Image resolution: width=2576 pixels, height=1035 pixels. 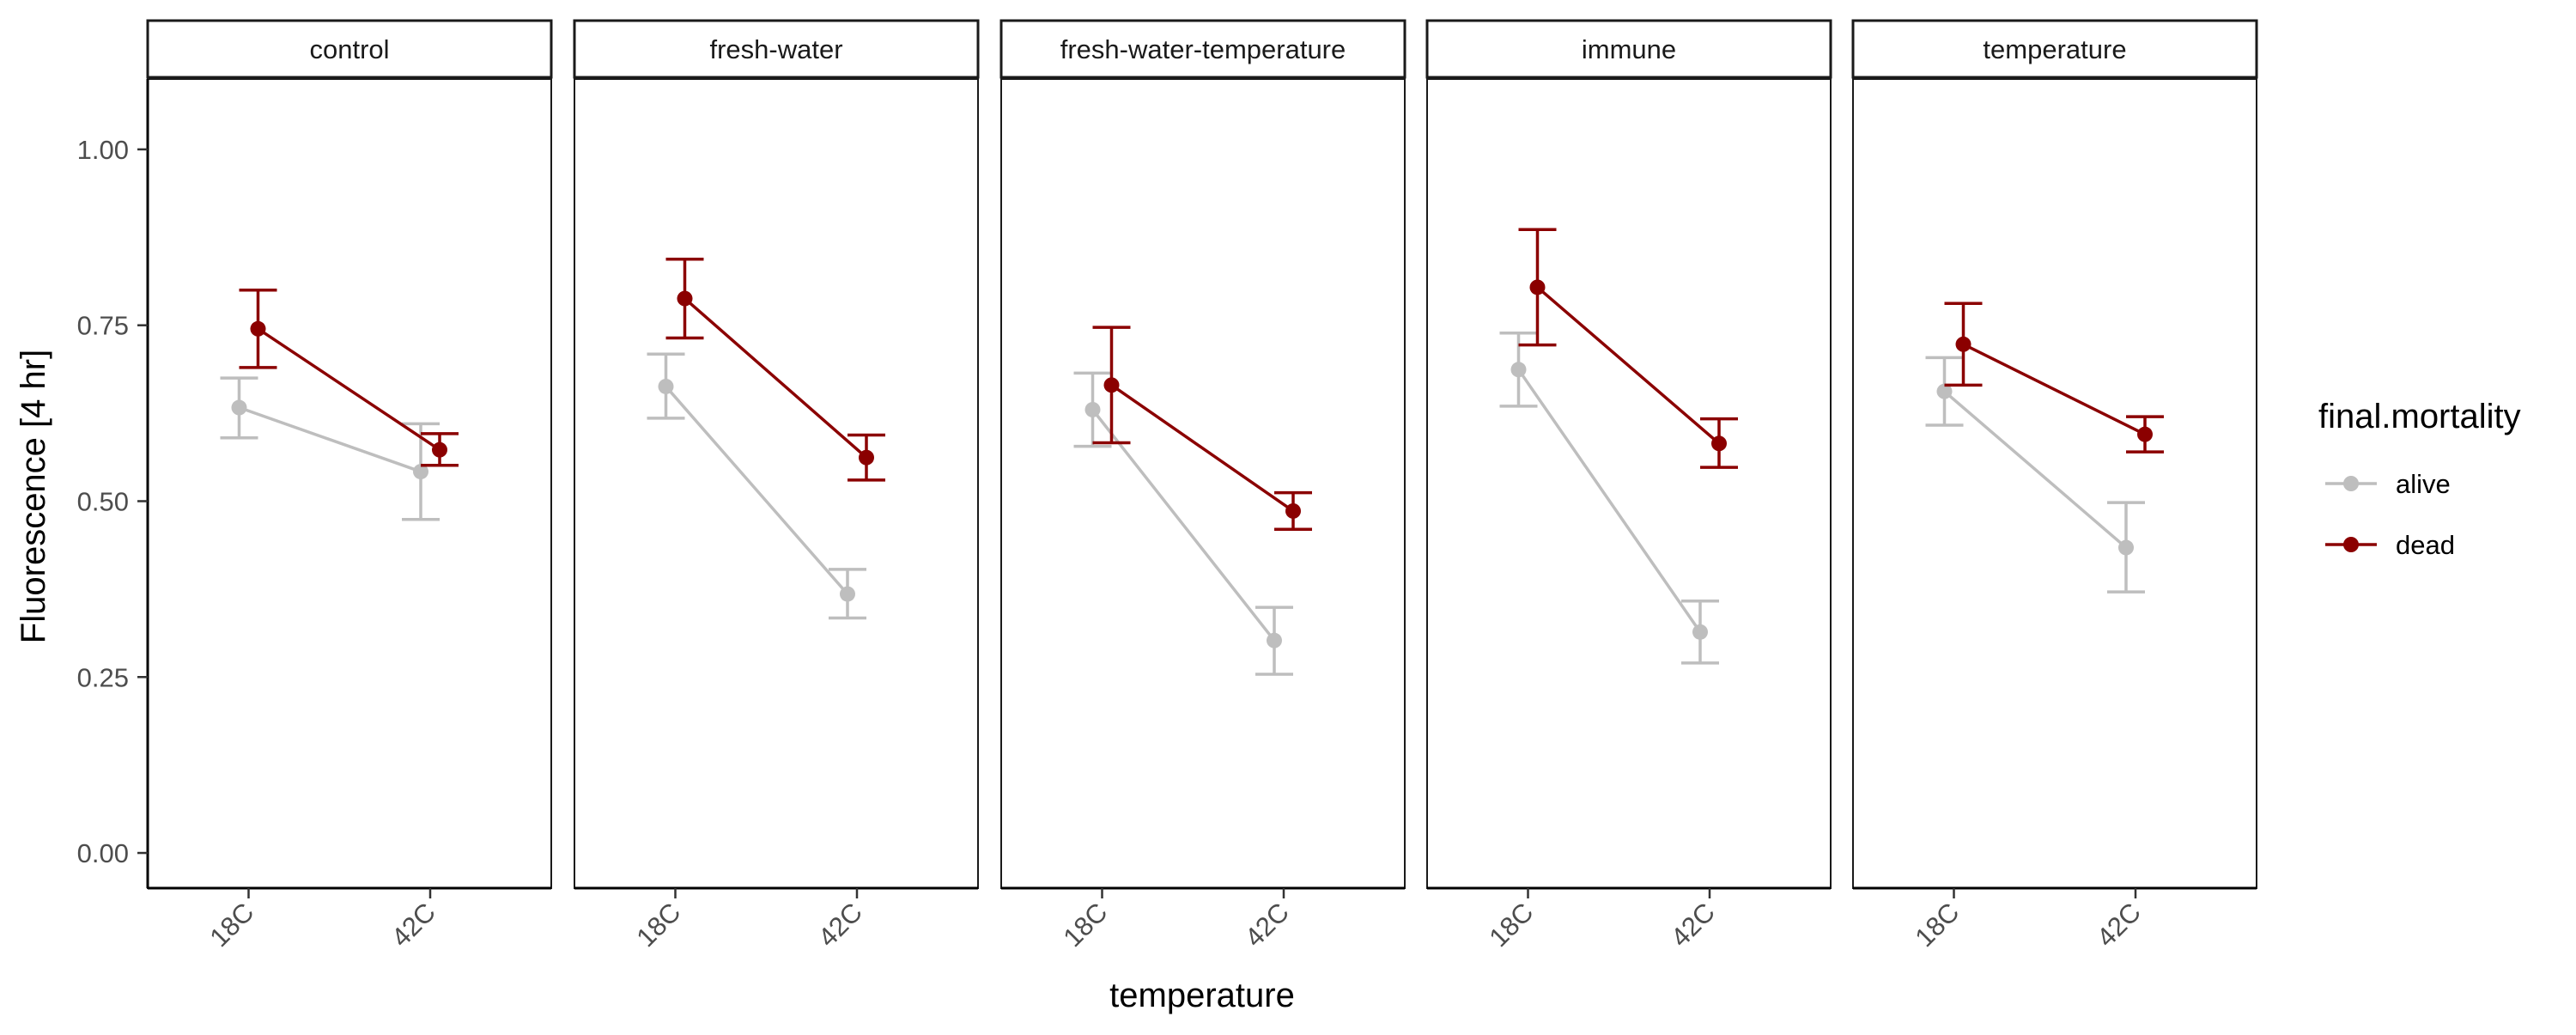 I want to click on facet-panel-immune: immune 18C 42C, so click(x=1628, y=486).